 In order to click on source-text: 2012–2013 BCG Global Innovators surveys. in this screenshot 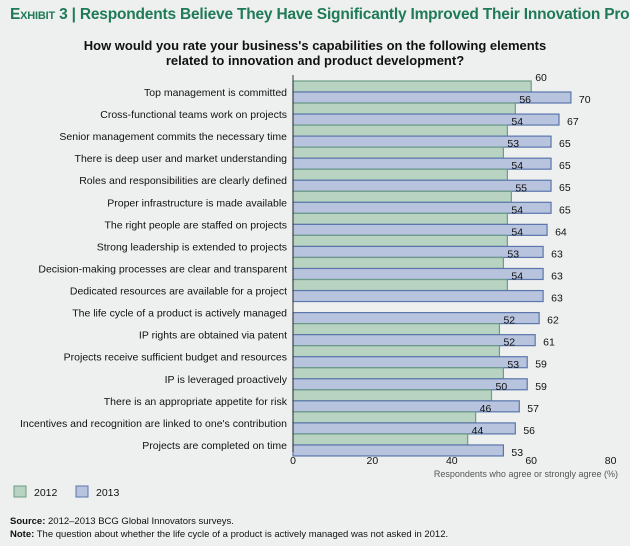, I will do `click(141, 521)`.